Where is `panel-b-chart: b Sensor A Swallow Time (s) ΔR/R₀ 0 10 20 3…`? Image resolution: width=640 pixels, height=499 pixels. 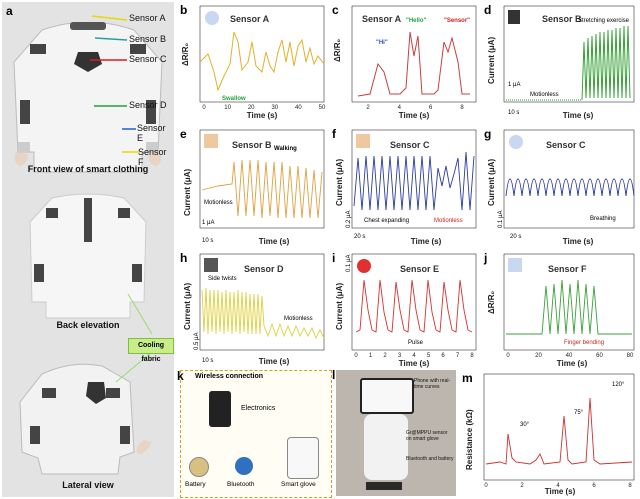 panel-b-chart: b Sensor A Swallow Time (s) ΔR/R₀ 0 10 20 3… is located at coordinates (253, 61).